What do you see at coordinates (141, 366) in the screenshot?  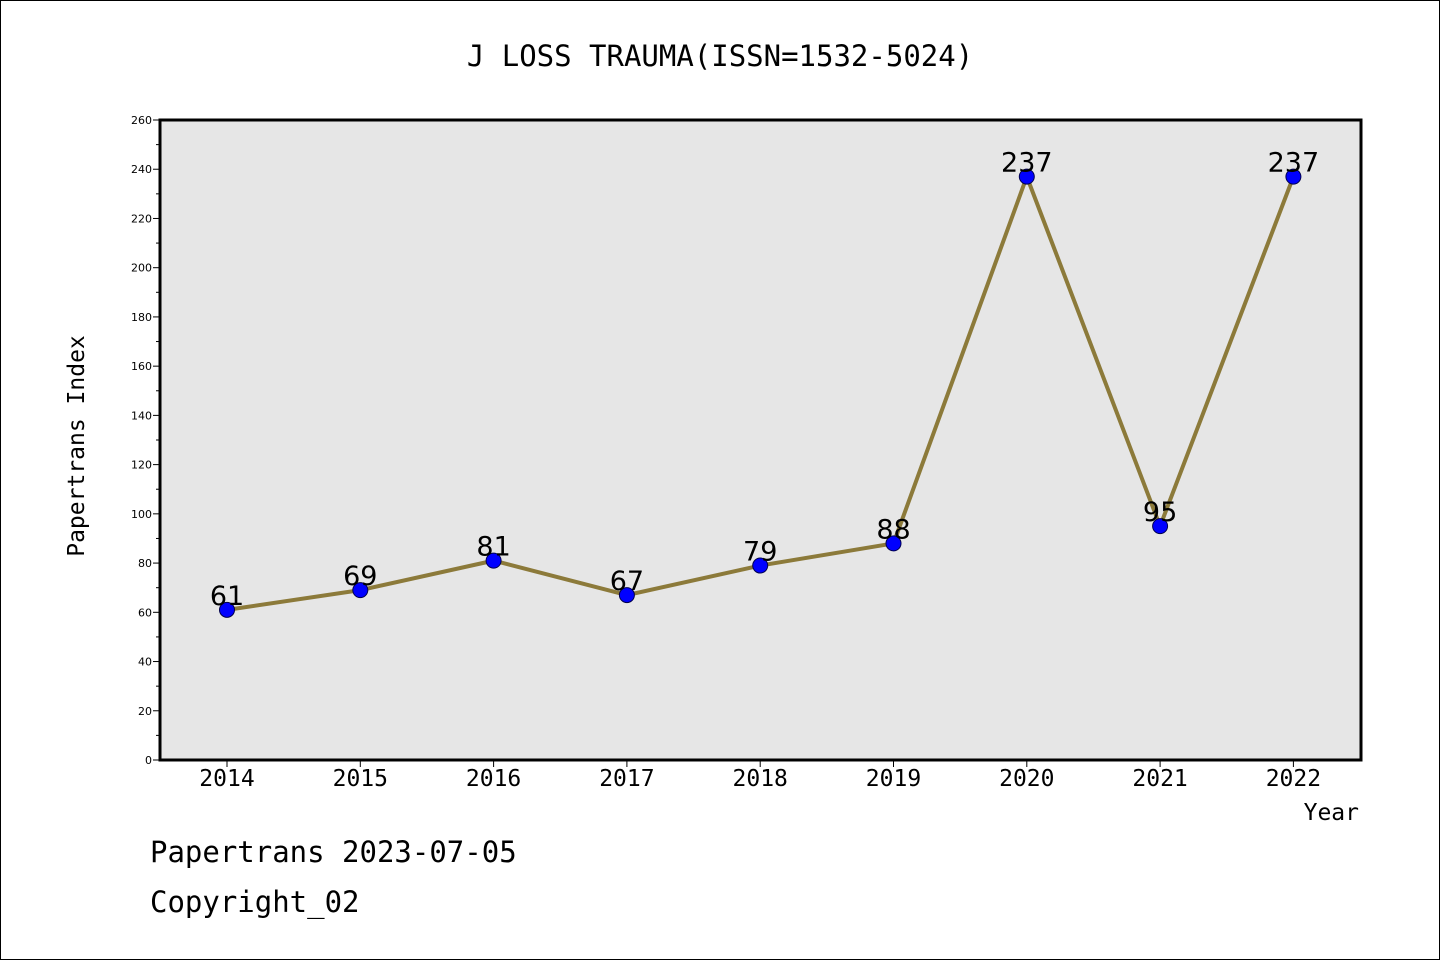 I see `y-tick-label: 160` at bounding box center [141, 366].